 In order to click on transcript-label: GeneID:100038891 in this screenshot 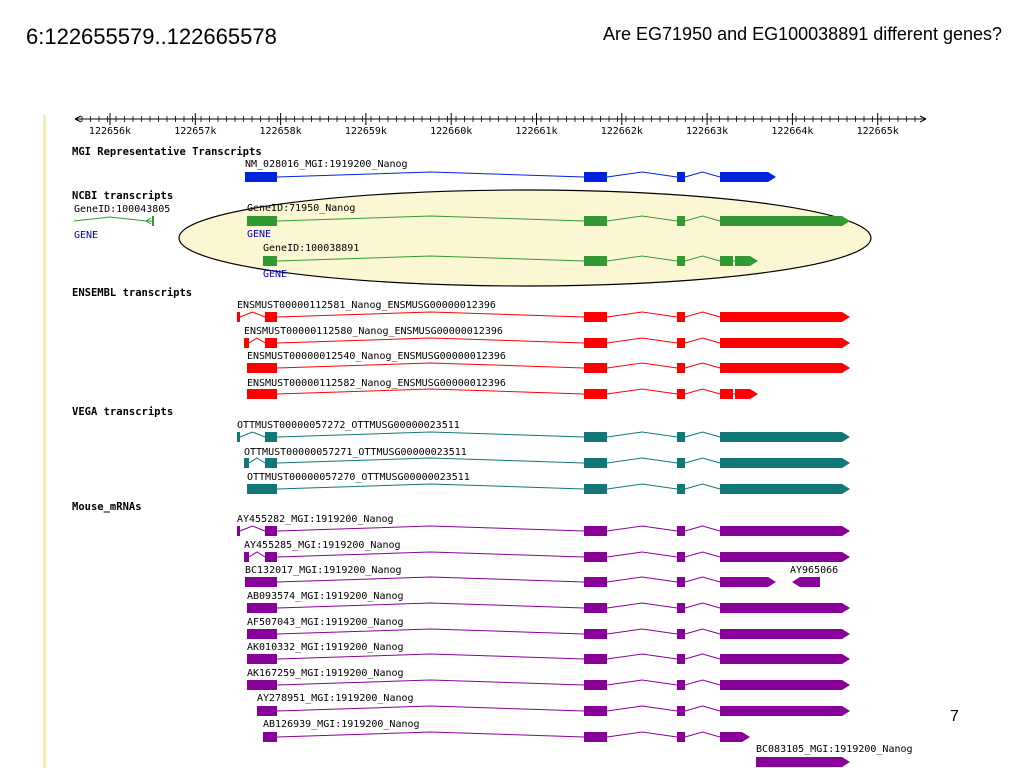, I will do `click(311, 248)`.